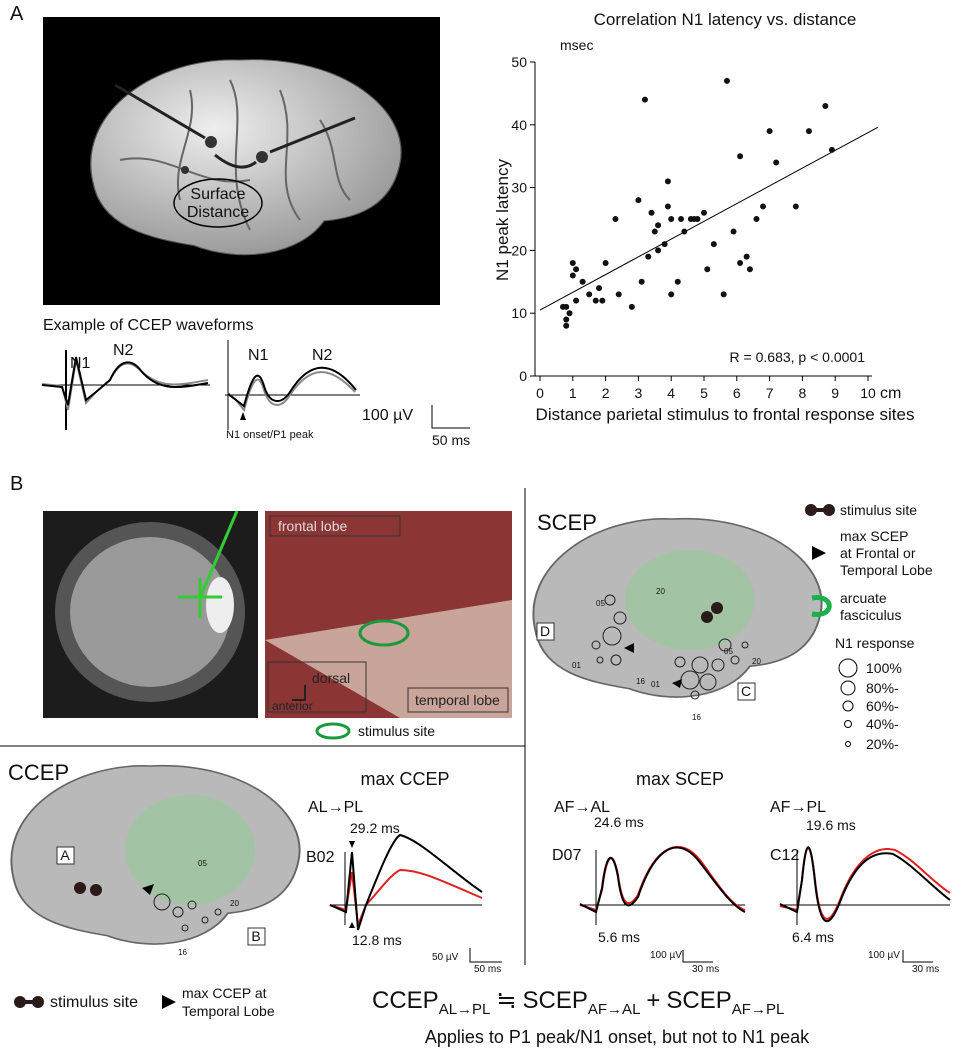  Describe the element at coordinates (299, 693) in the screenshot. I see `orientation-arrows` at that location.